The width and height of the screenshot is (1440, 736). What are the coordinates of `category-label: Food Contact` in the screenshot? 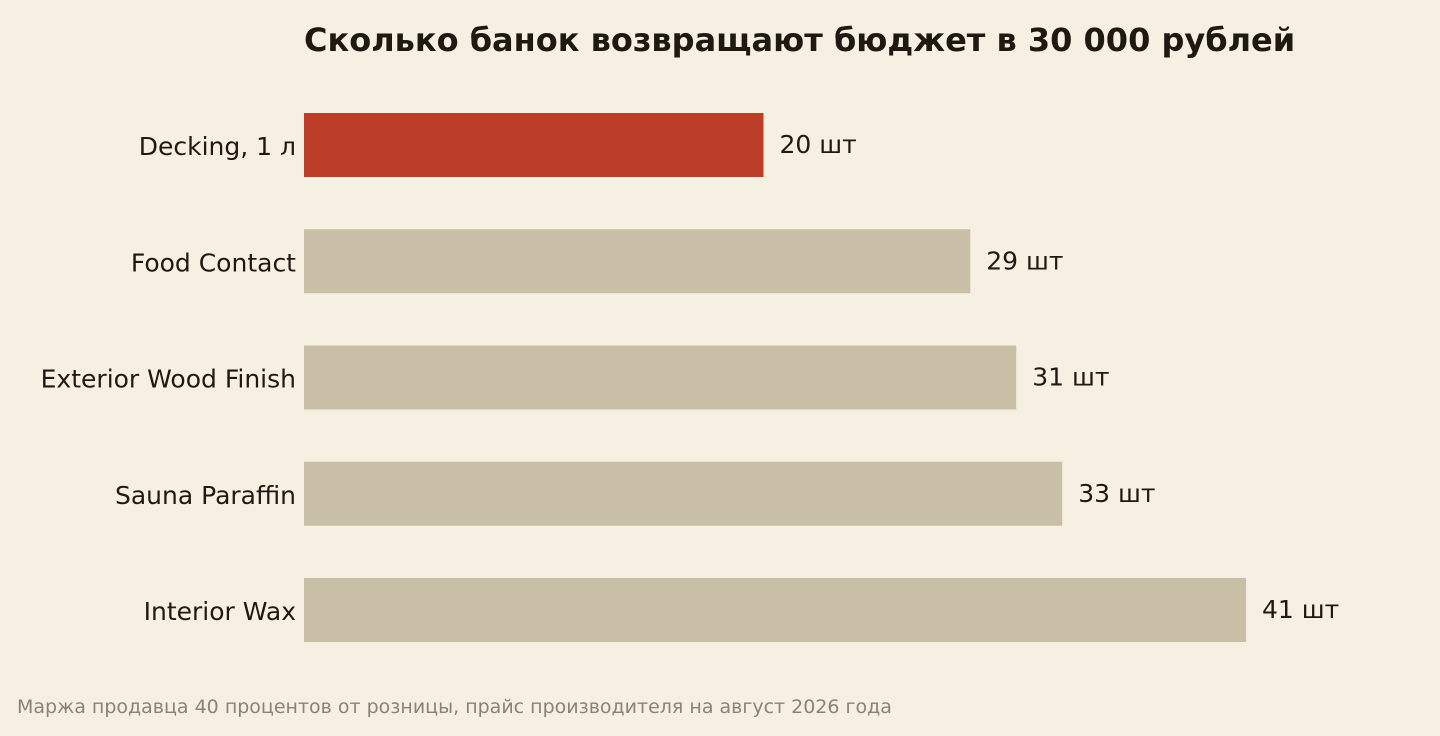 It's located at (213, 262).